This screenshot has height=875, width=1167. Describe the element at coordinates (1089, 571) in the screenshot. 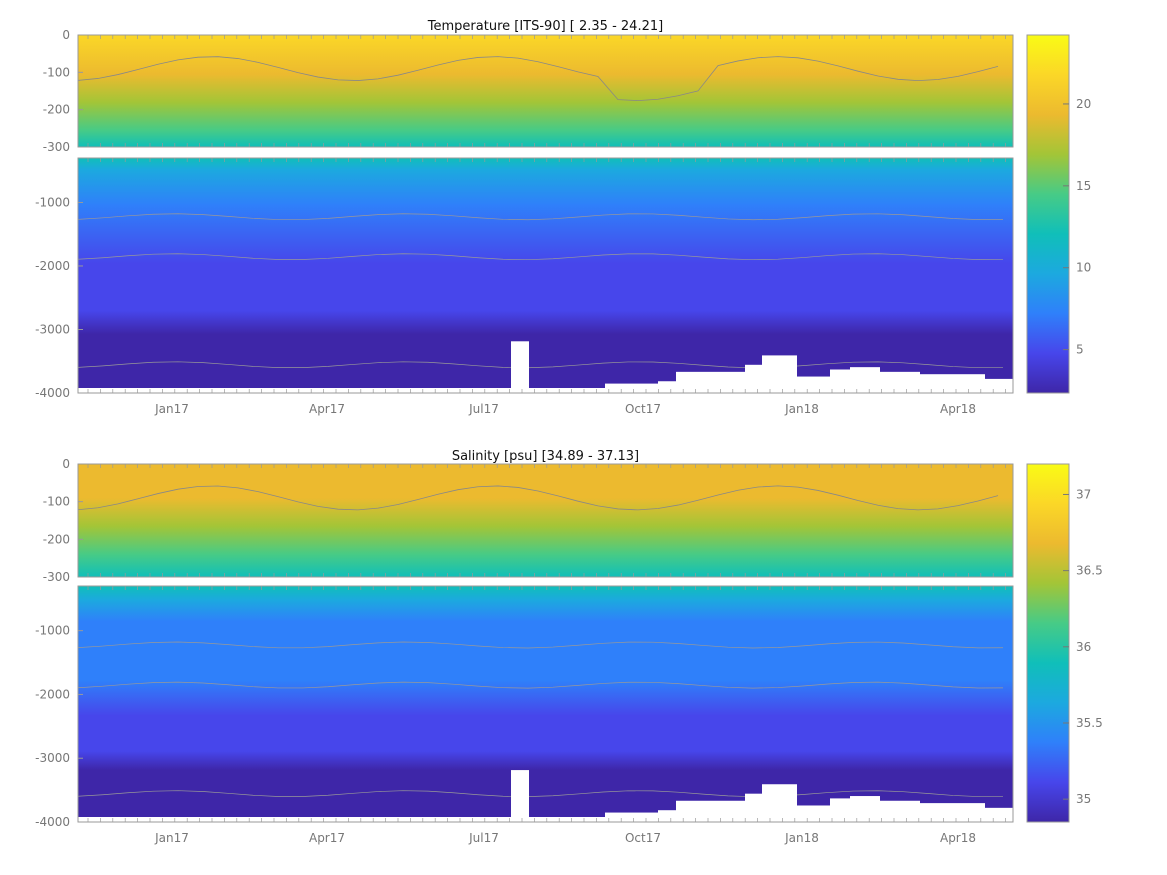

I see `colorbar-tick-label: 36.5` at that location.